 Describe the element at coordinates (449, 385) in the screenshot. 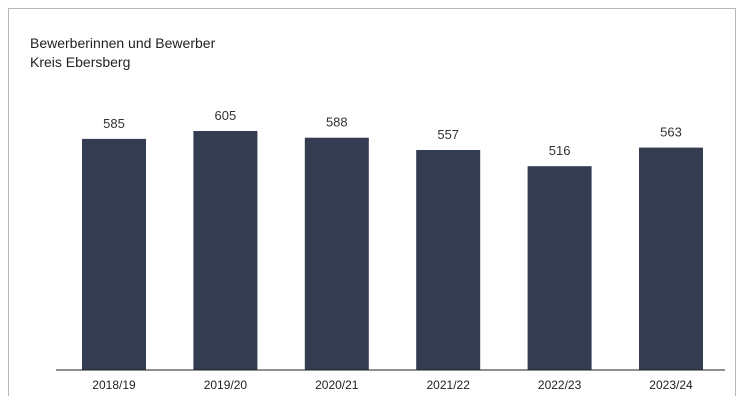

I see `x-tick-label: 2021/22` at that location.